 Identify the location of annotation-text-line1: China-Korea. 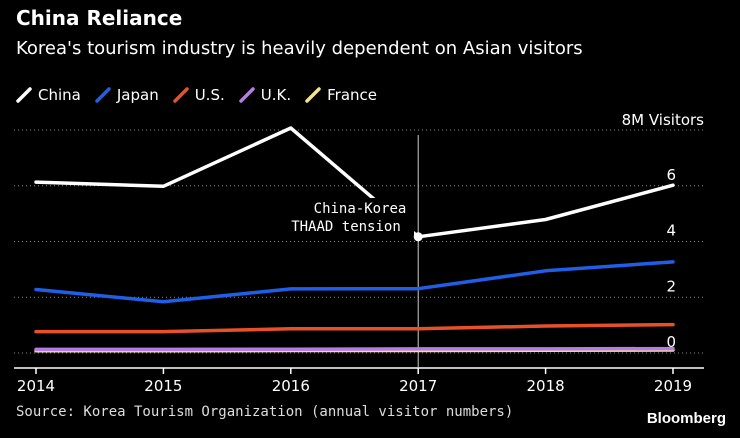
(360, 209).